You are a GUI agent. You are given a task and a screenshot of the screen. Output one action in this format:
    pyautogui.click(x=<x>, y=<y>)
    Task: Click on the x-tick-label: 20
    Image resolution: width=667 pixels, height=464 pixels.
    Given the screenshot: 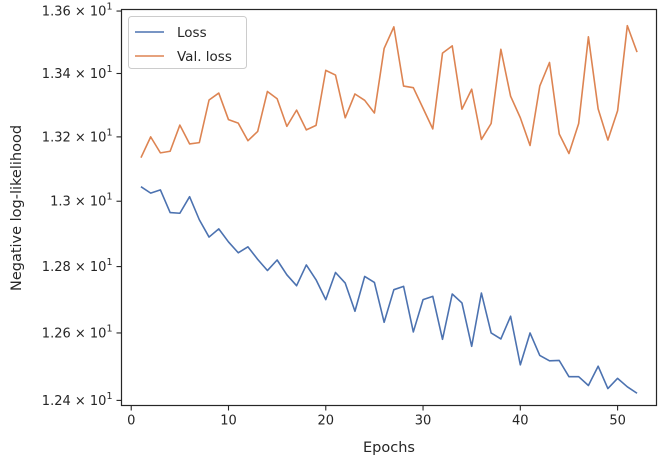 What is the action you would take?
    pyautogui.click(x=325, y=421)
    